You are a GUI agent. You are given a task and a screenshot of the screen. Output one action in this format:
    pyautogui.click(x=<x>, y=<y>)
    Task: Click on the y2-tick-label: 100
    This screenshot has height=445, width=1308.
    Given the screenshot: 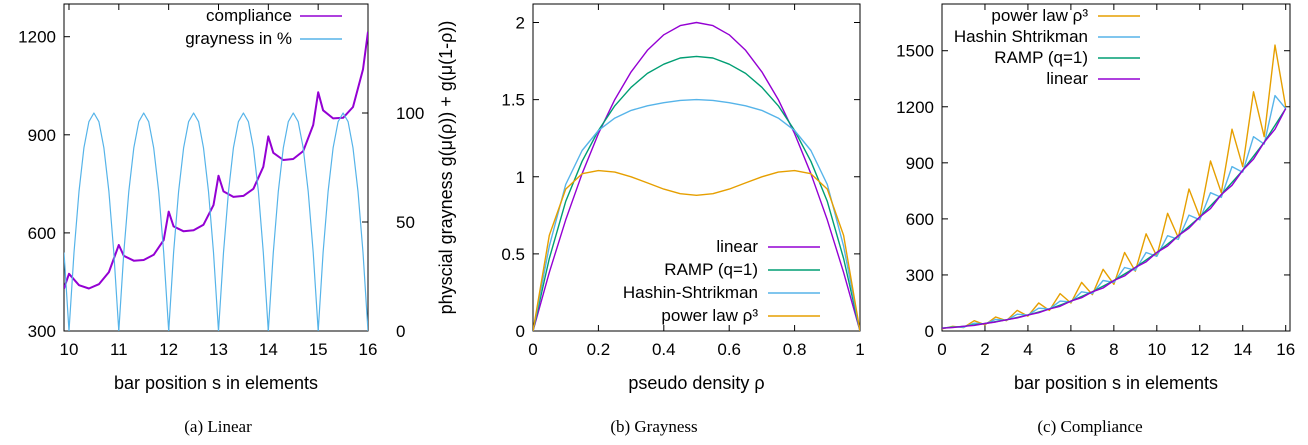 What is the action you would take?
    pyautogui.click(x=410, y=113)
    